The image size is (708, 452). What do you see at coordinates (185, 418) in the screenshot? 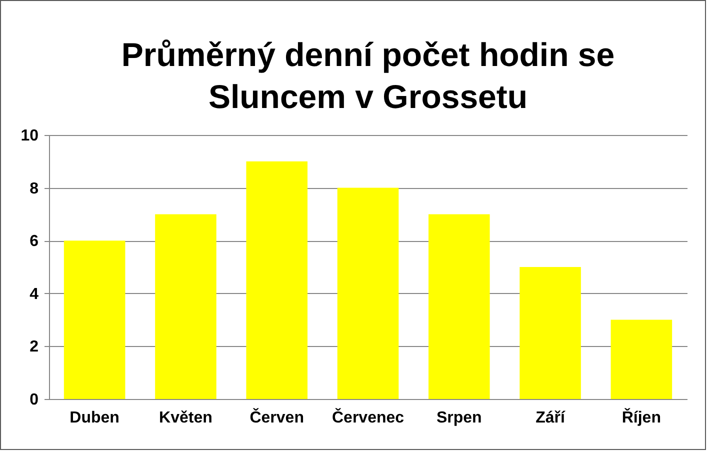
I see `x-tick-label: Květen` at bounding box center [185, 418].